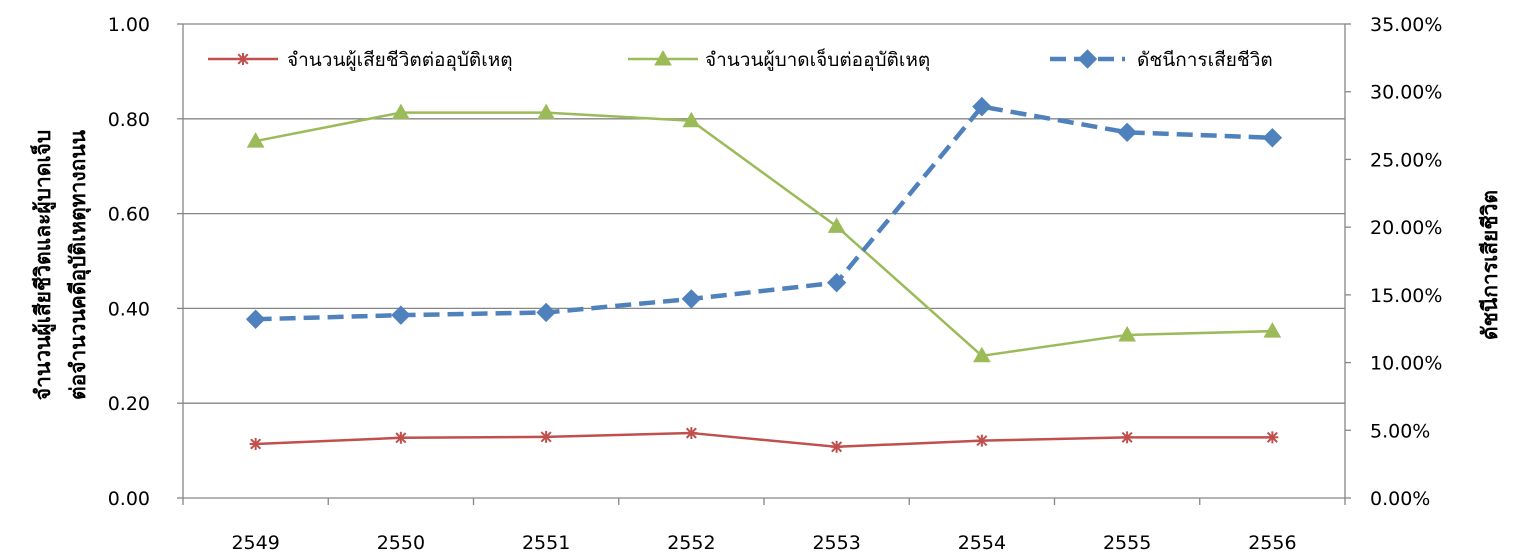 The height and width of the screenshot is (556, 1515). What do you see at coordinates (1406, 93) in the screenshot?
I see `y-right-tick-label: 30.00%` at bounding box center [1406, 93].